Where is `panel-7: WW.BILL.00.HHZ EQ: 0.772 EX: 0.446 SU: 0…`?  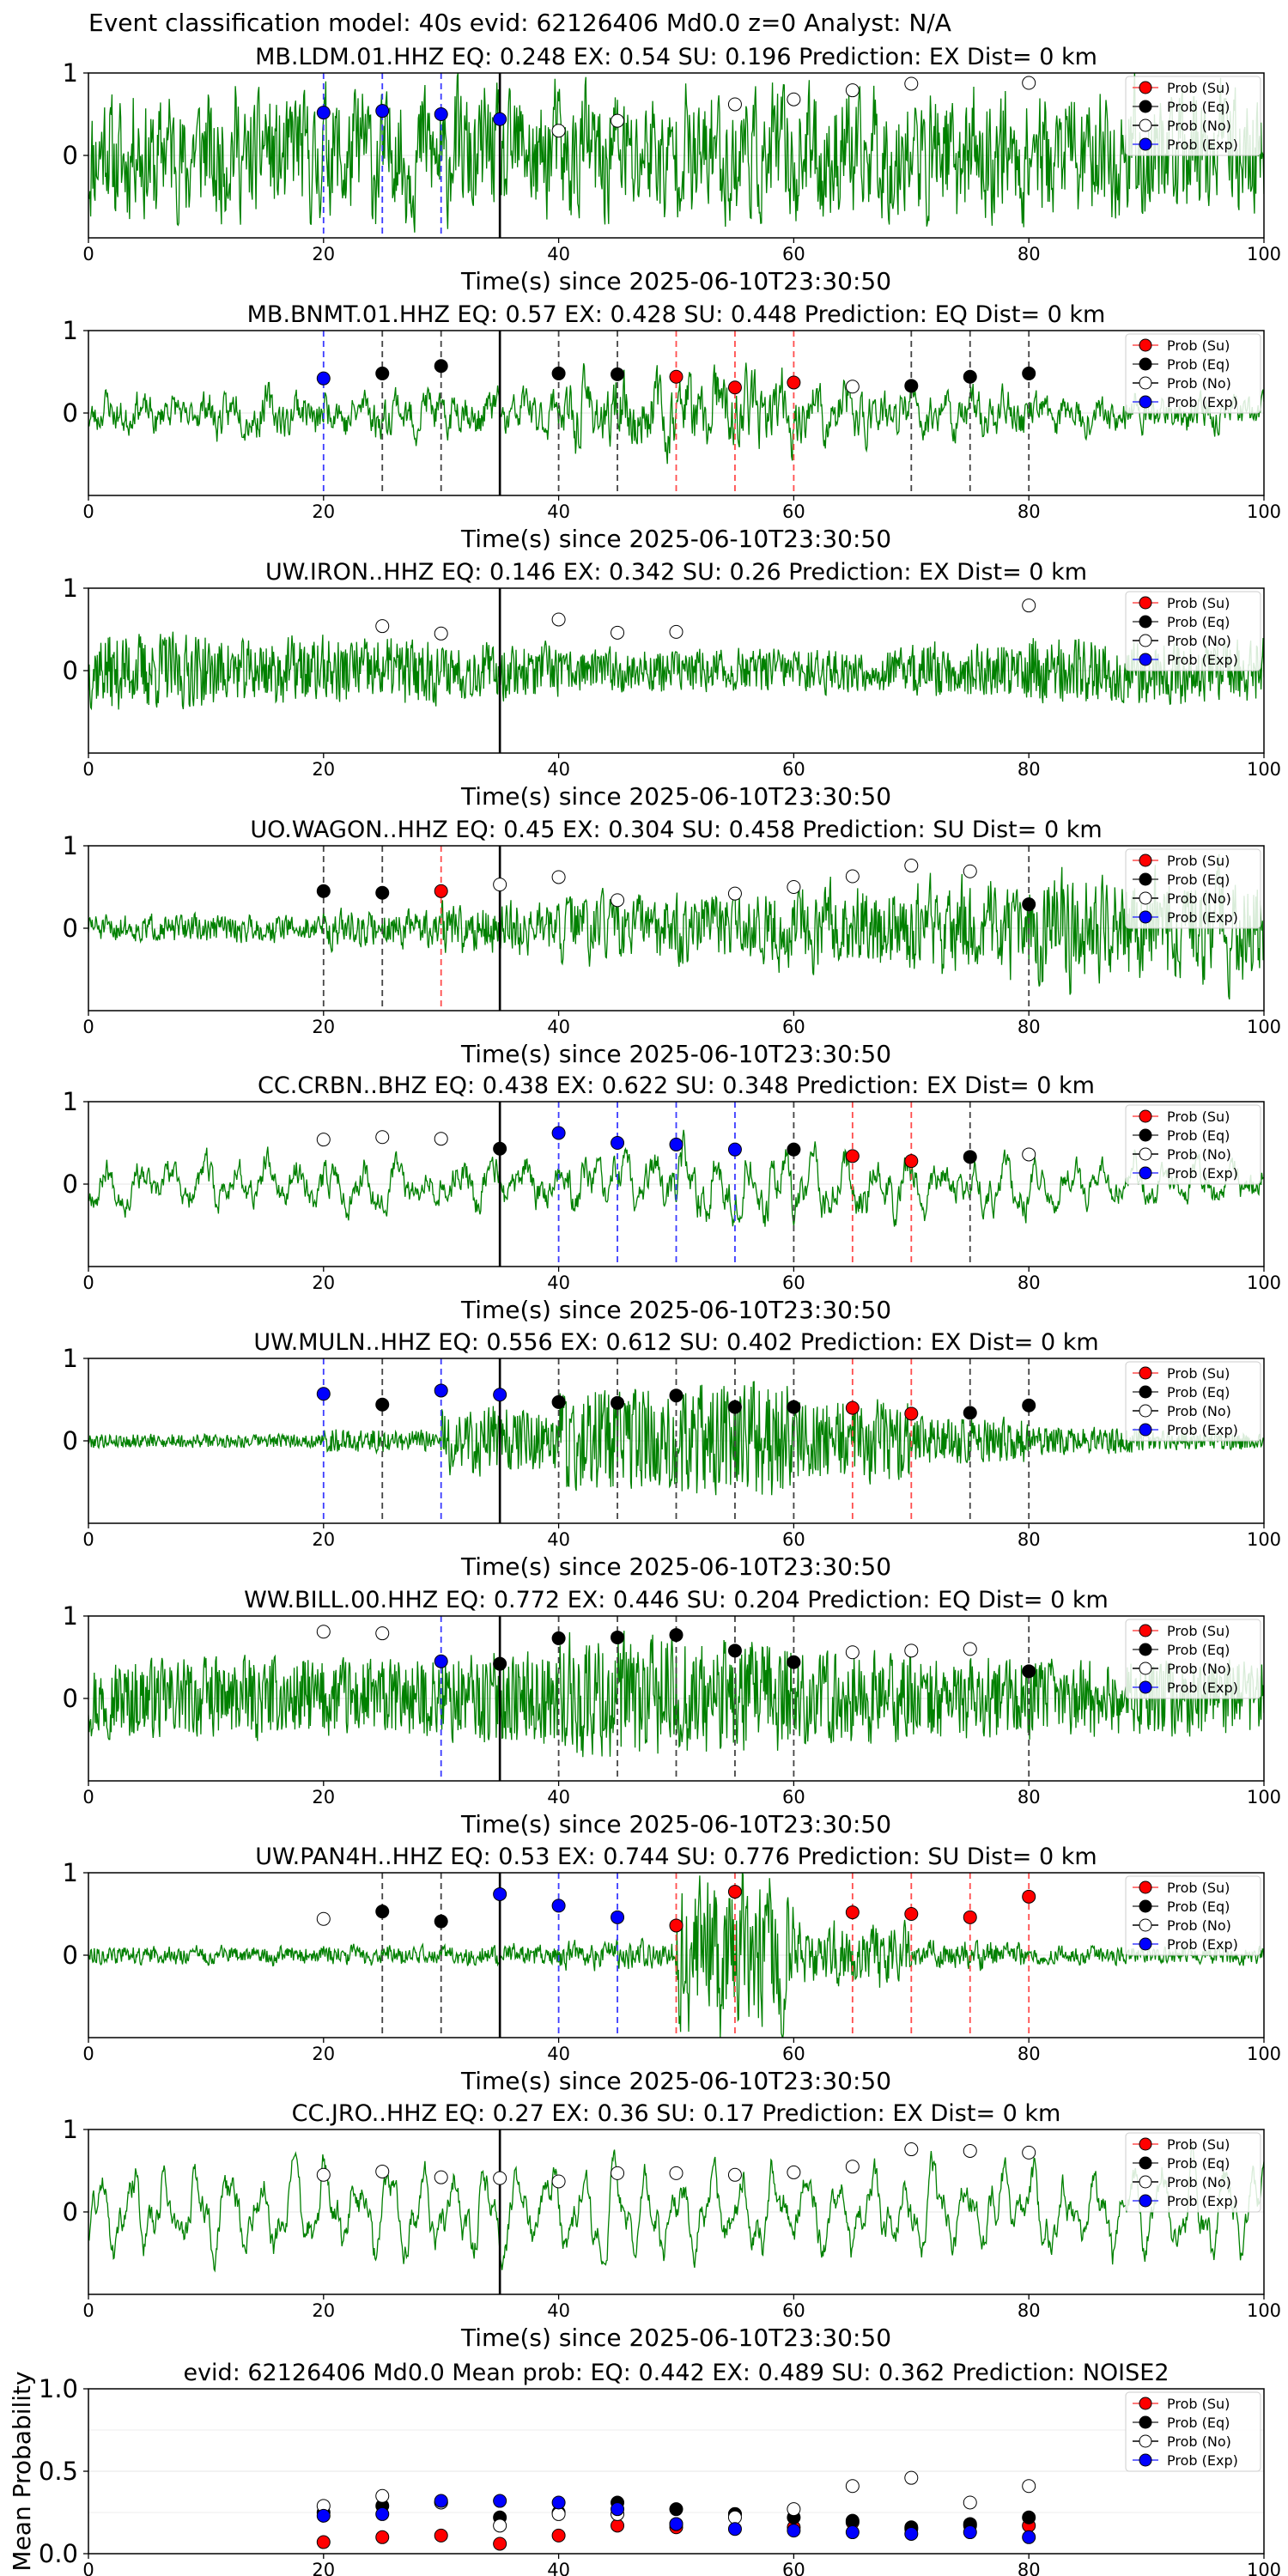 panel-7: WW.BILL.00.HHZ EQ: 0.772 EX: 0.446 SU: 0… is located at coordinates (673, 1712).